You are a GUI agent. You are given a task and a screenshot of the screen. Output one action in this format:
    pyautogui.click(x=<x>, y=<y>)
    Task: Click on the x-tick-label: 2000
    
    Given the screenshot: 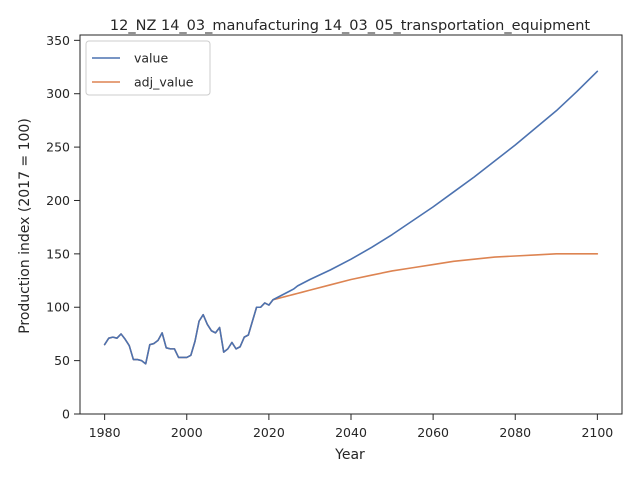 What is the action you would take?
    pyautogui.click(x=187, y=432)
    